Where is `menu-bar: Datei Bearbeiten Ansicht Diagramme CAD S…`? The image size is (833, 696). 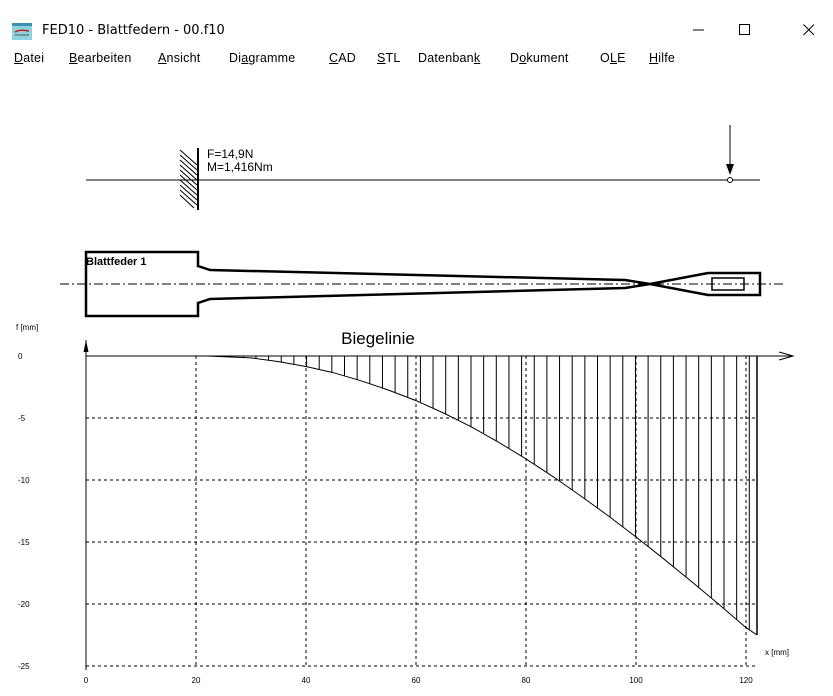 menu-bar: Datei Bearbeiten Ansicht Diagramme CAD S… is located at coordinates (416, 60).